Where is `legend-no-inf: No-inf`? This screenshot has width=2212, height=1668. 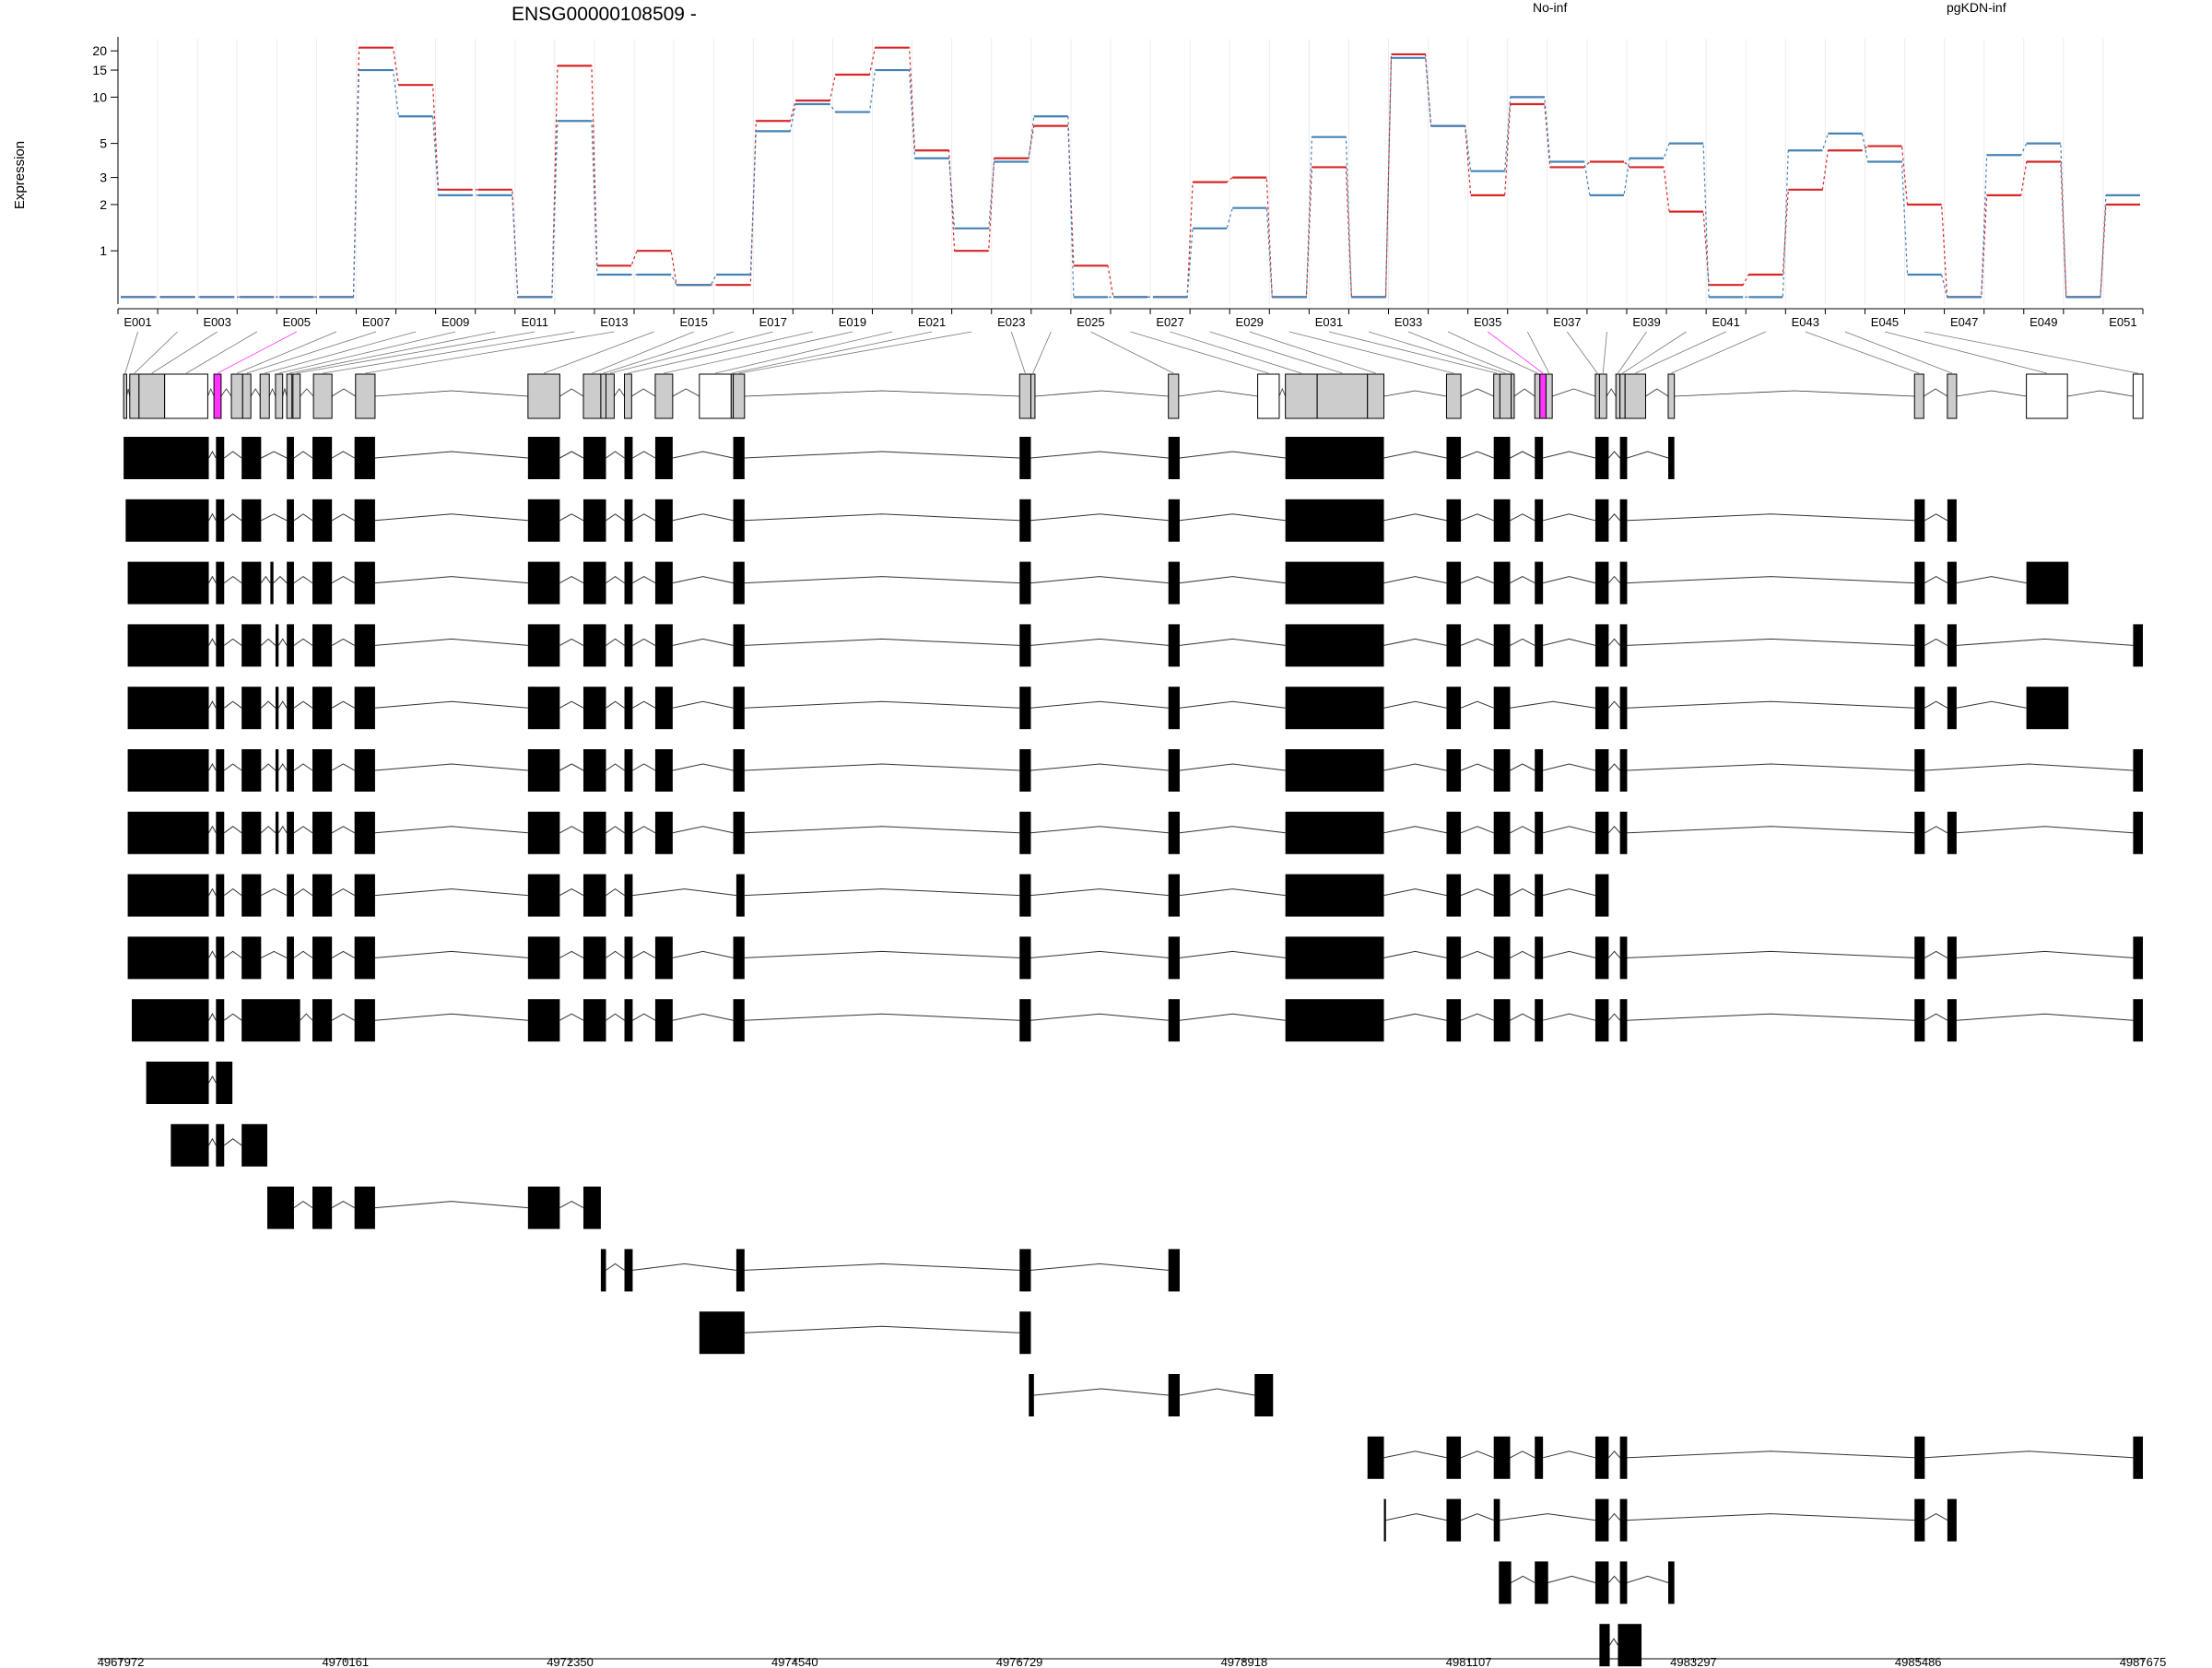
legend-no-inf: No-inf is located at coordinates (1550, 7).